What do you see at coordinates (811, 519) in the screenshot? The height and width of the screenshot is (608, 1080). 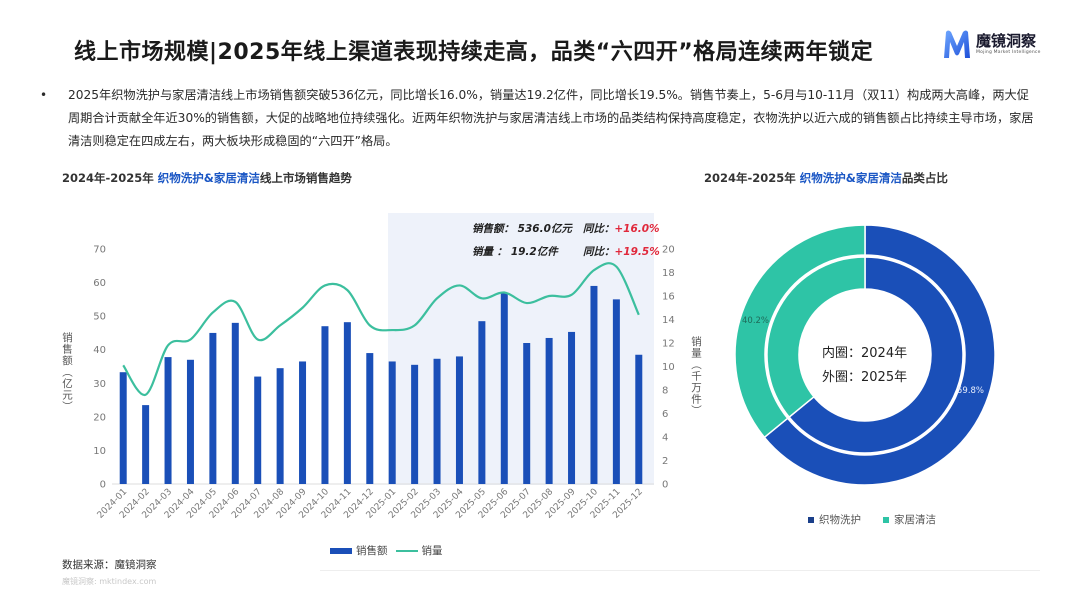 I see `legend-fabric-care-swatch` at bounding box center [811, 519].